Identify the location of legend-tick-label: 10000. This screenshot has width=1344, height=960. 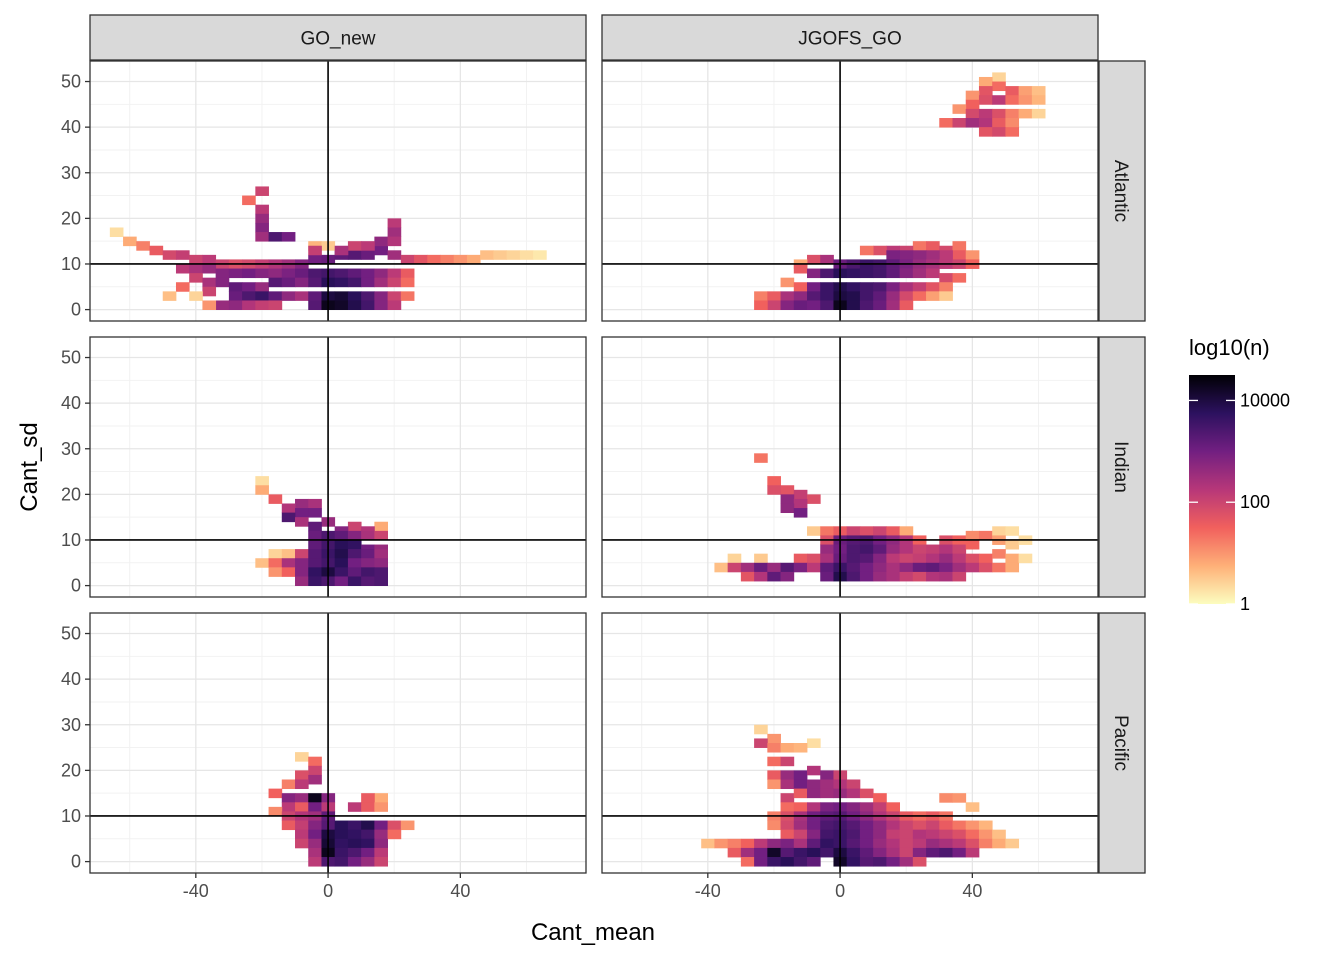
(1265, 400).